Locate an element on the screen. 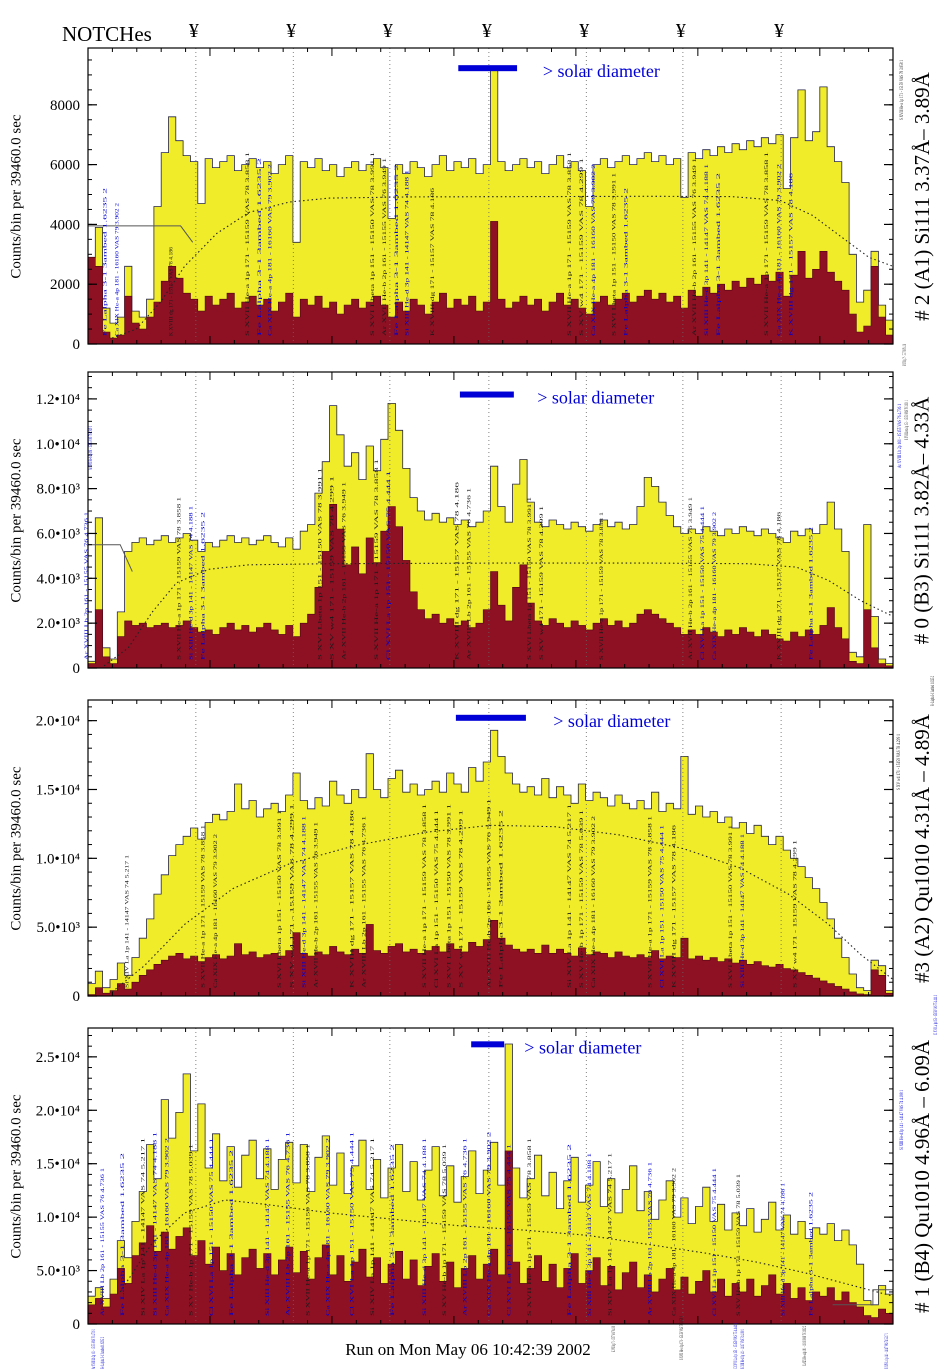 Image resolution: width=948 pixels, height=1369 pixels. y-tick-label: 2.0•10⁴ is located at coordinates (58, 1111).